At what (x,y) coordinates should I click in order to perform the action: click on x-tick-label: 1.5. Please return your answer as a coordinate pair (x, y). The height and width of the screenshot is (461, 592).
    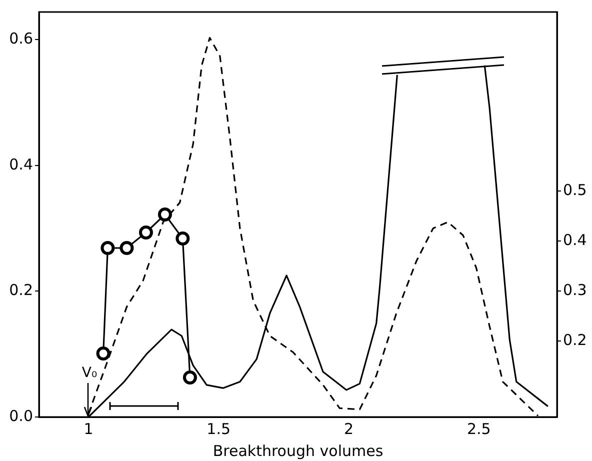
    Looking at the image, I should click on (218, 429).